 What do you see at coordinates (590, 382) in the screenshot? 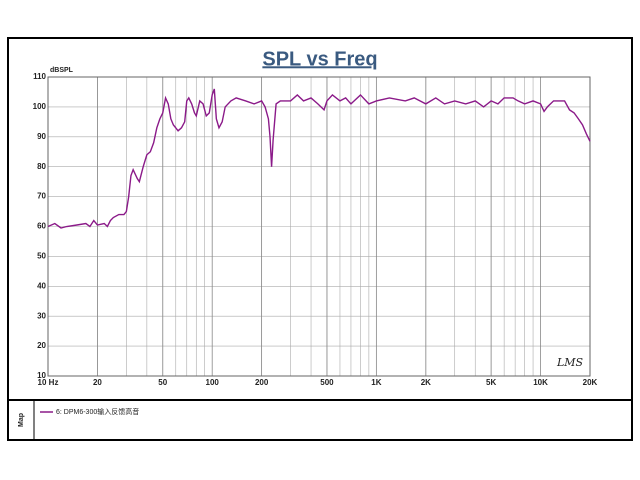
I see `x-tick-label: 20K` at bounding box center [590, 382].